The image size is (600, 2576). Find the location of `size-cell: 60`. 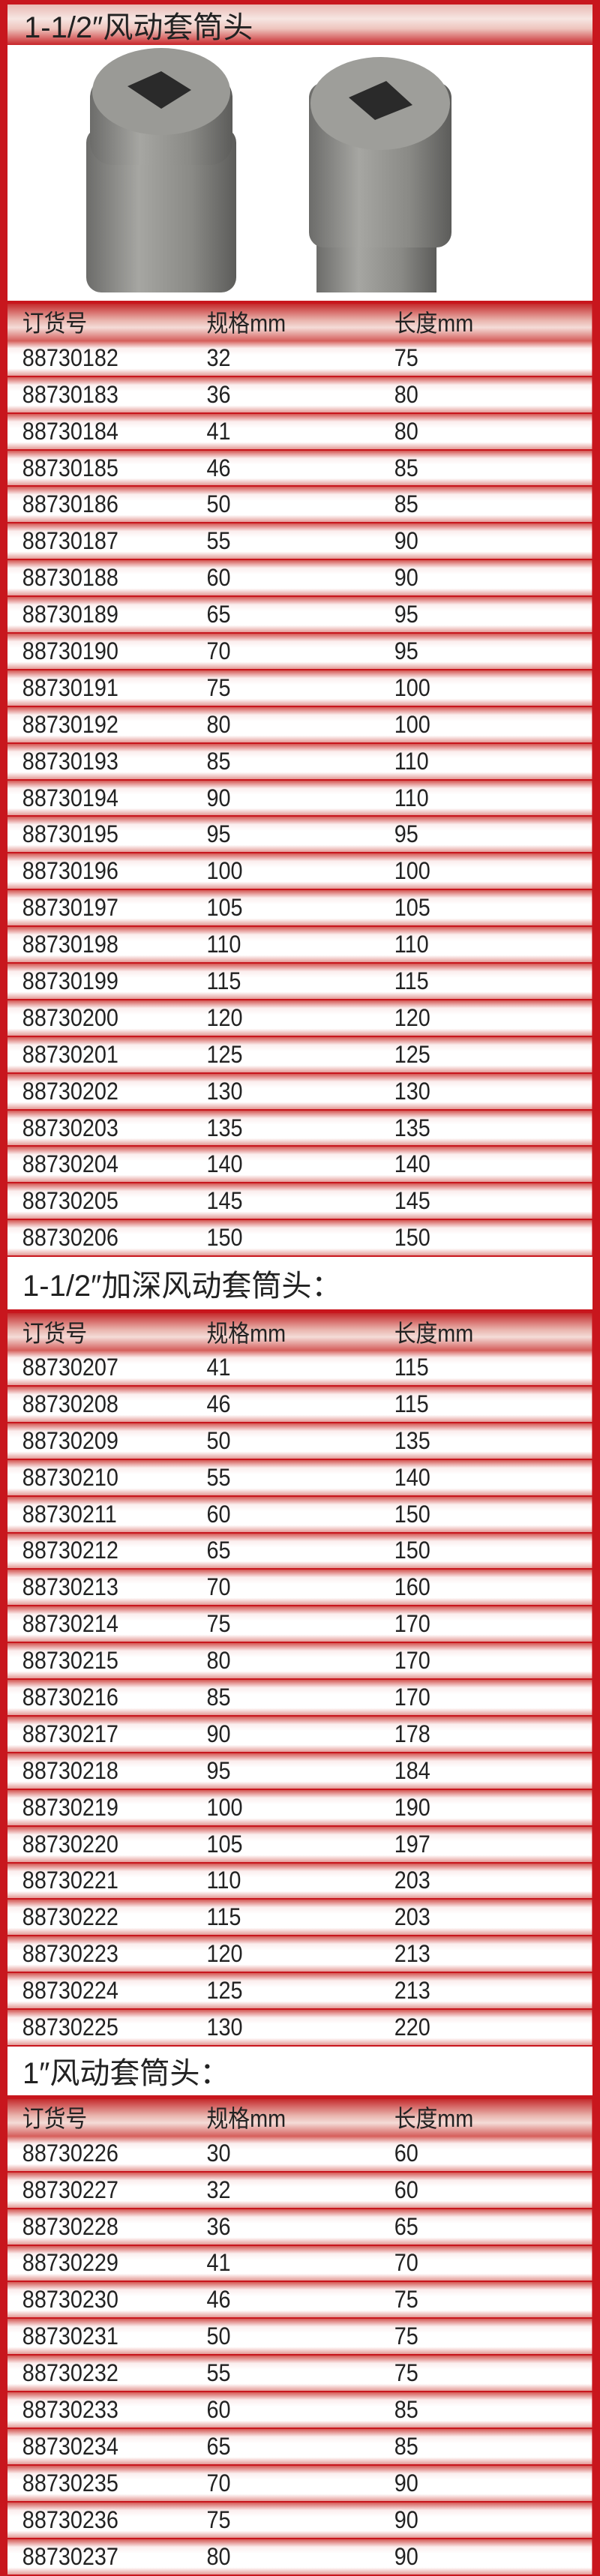

size-cell: 60 is located at coordinates (218, 1514).